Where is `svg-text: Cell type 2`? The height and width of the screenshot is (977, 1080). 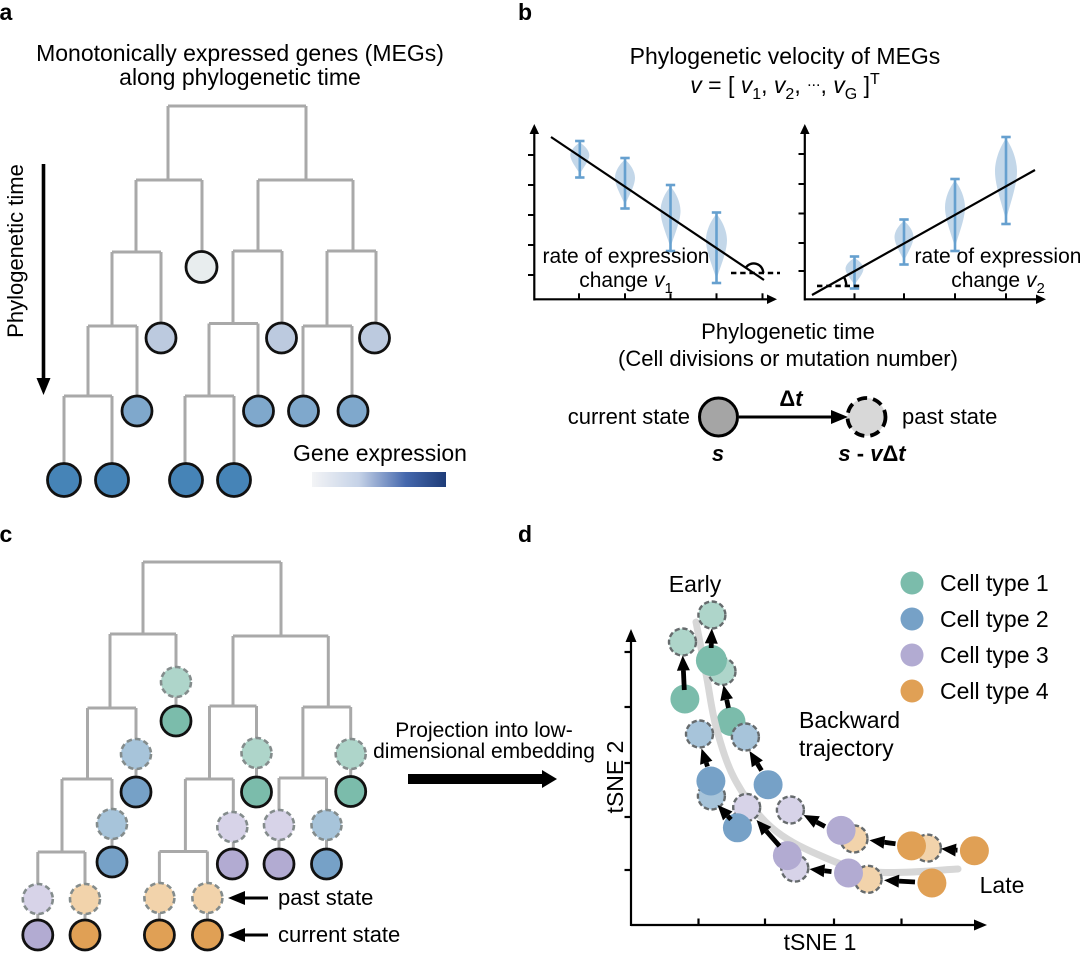 svg-text: Cell type 2 is located at coordinates (994, 619).